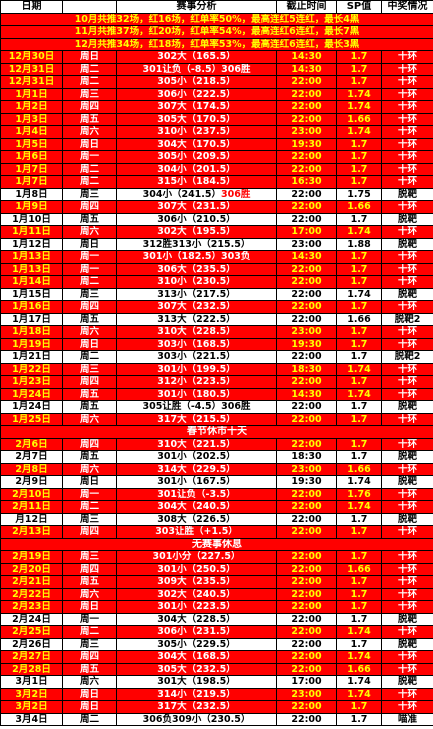  I want to click on result-cell: 脱靶2, so click(407, 357).